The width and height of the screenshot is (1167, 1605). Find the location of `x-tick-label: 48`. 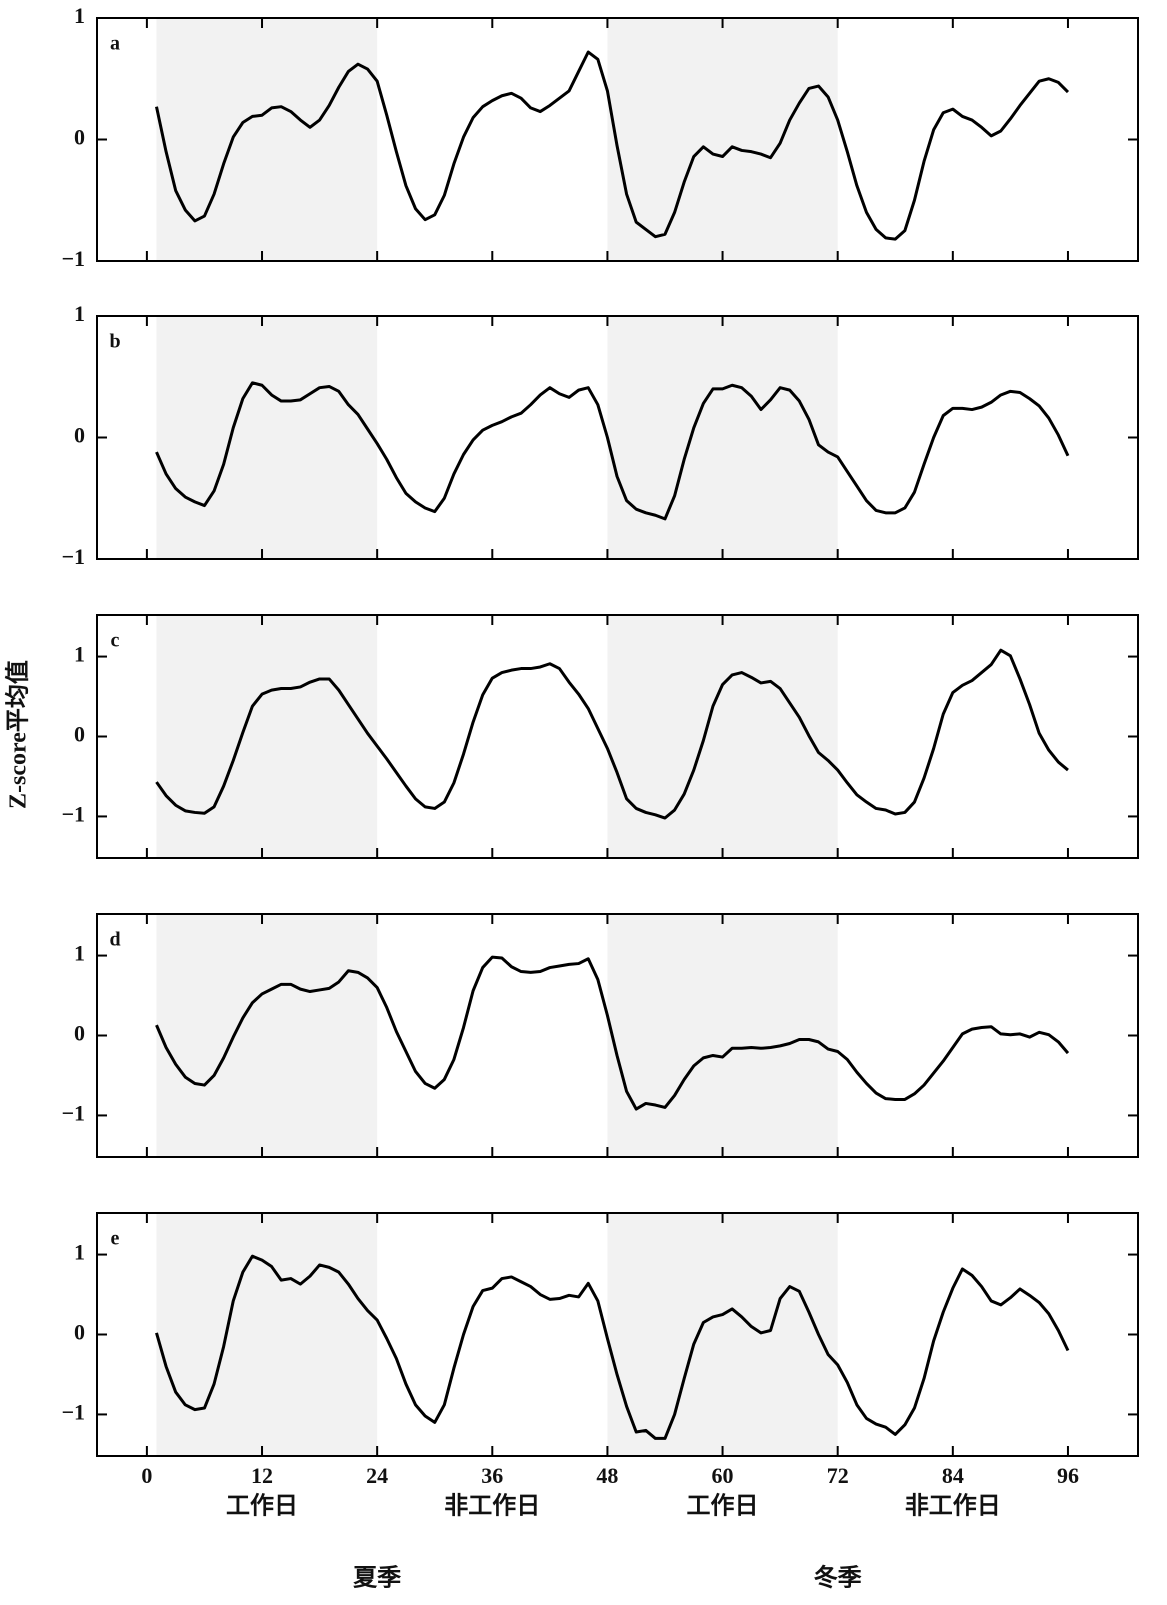

x-tick-label: 48 is located at coordinates (607, 1475).